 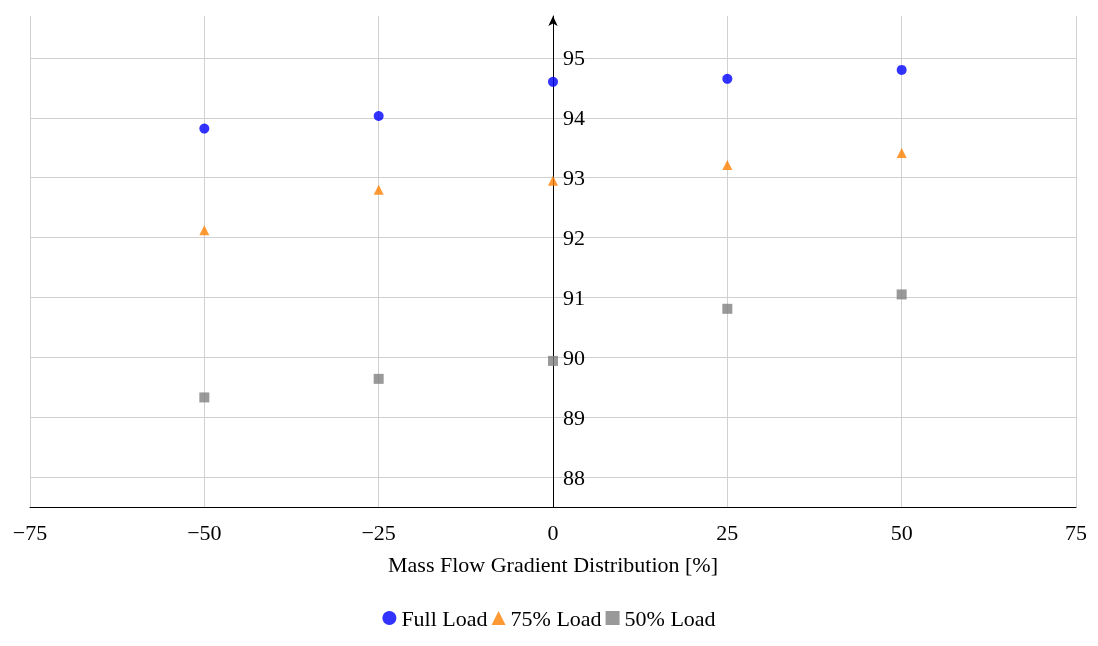 I want to click on y-tick-label: 92, so click(x=574, y=238).